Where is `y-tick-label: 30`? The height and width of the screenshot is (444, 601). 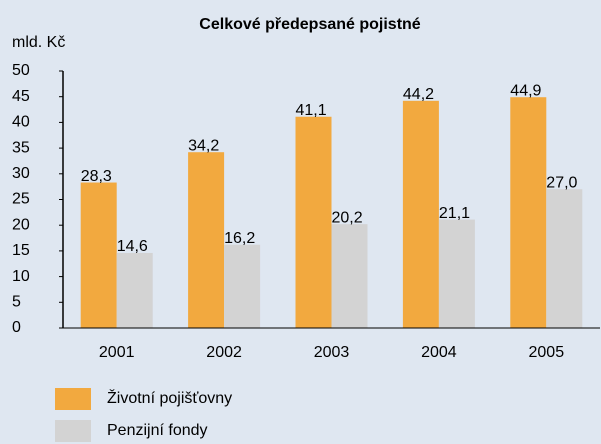 y-tick-label: 30 is located at coordinates (21, 173).